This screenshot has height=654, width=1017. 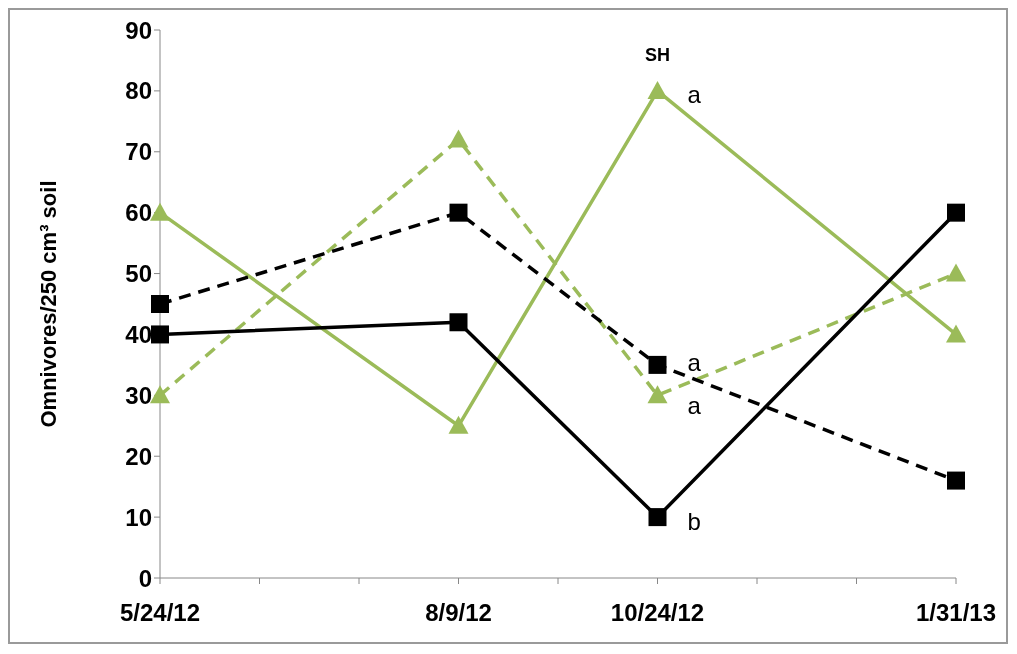 I want to click on y-tick-label: 10, so click(x=138, y=517).